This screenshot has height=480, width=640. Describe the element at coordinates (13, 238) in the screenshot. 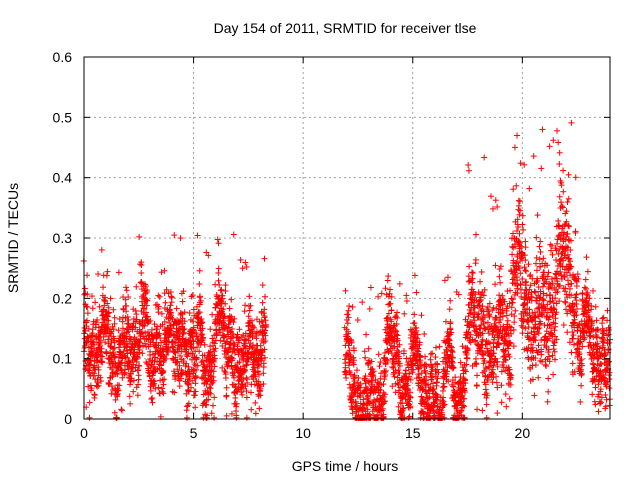

I see `y-axis-label: SRMTID / TECUs` at that location.